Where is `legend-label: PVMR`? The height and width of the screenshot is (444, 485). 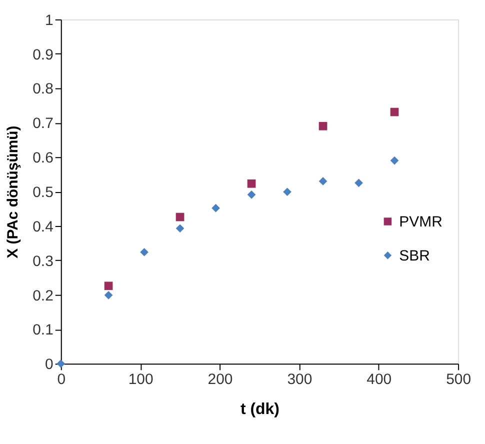 legend-label: PVMR is located at coordinates (421, 221).